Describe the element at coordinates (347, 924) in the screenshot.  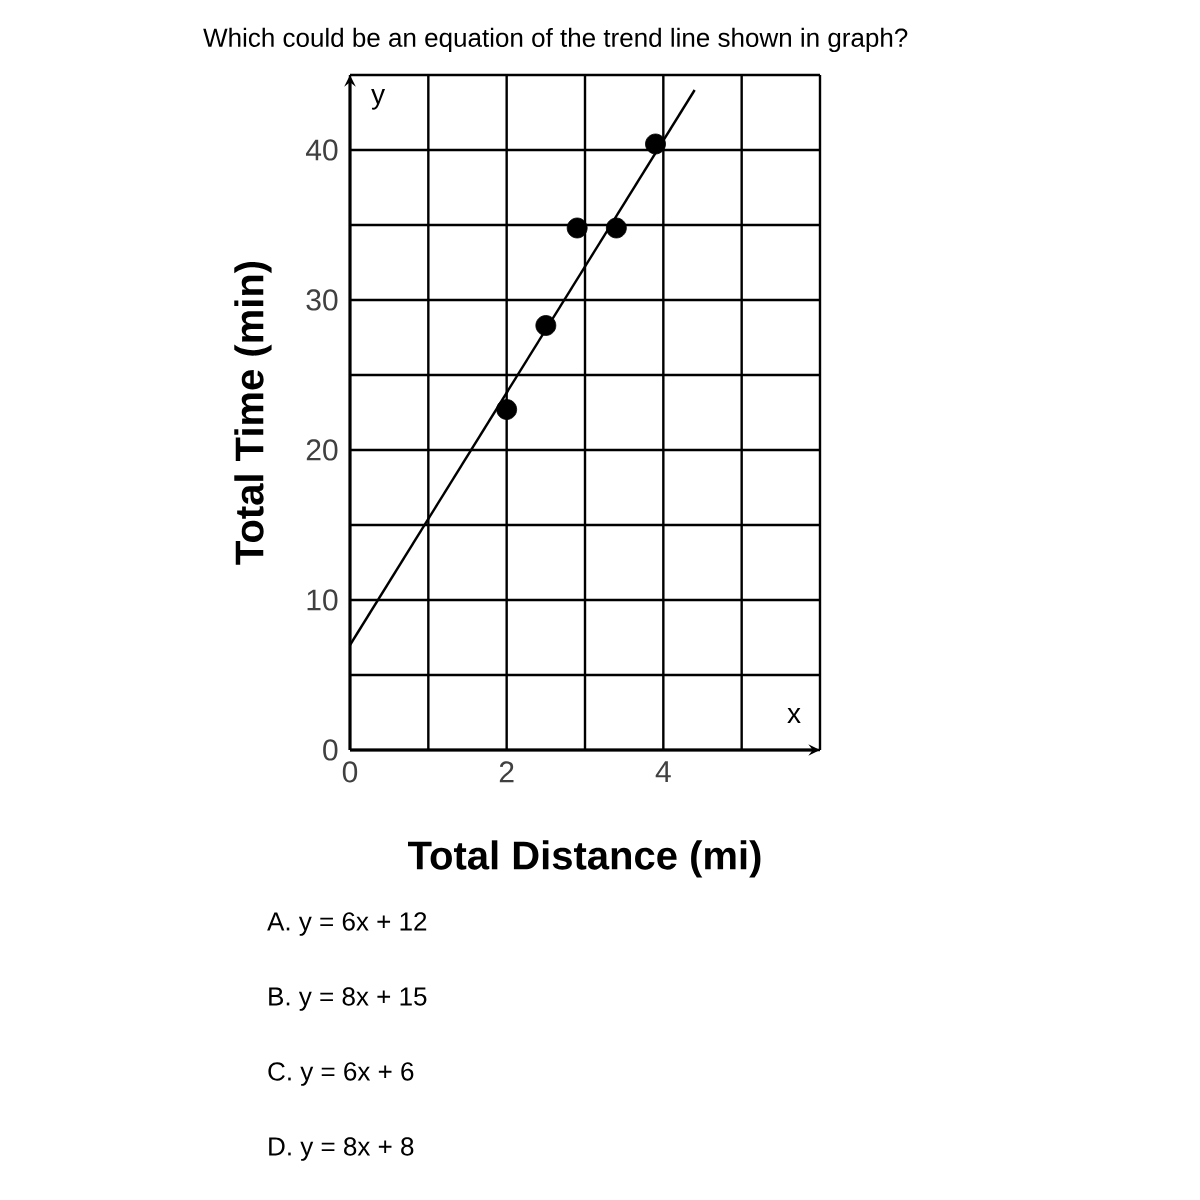
I see `text: A. y = 6x + 12` at that location.